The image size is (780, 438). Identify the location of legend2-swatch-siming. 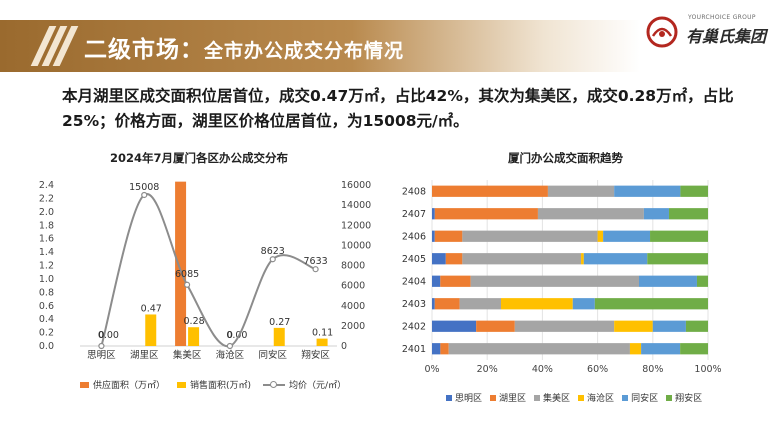
(449, 397).